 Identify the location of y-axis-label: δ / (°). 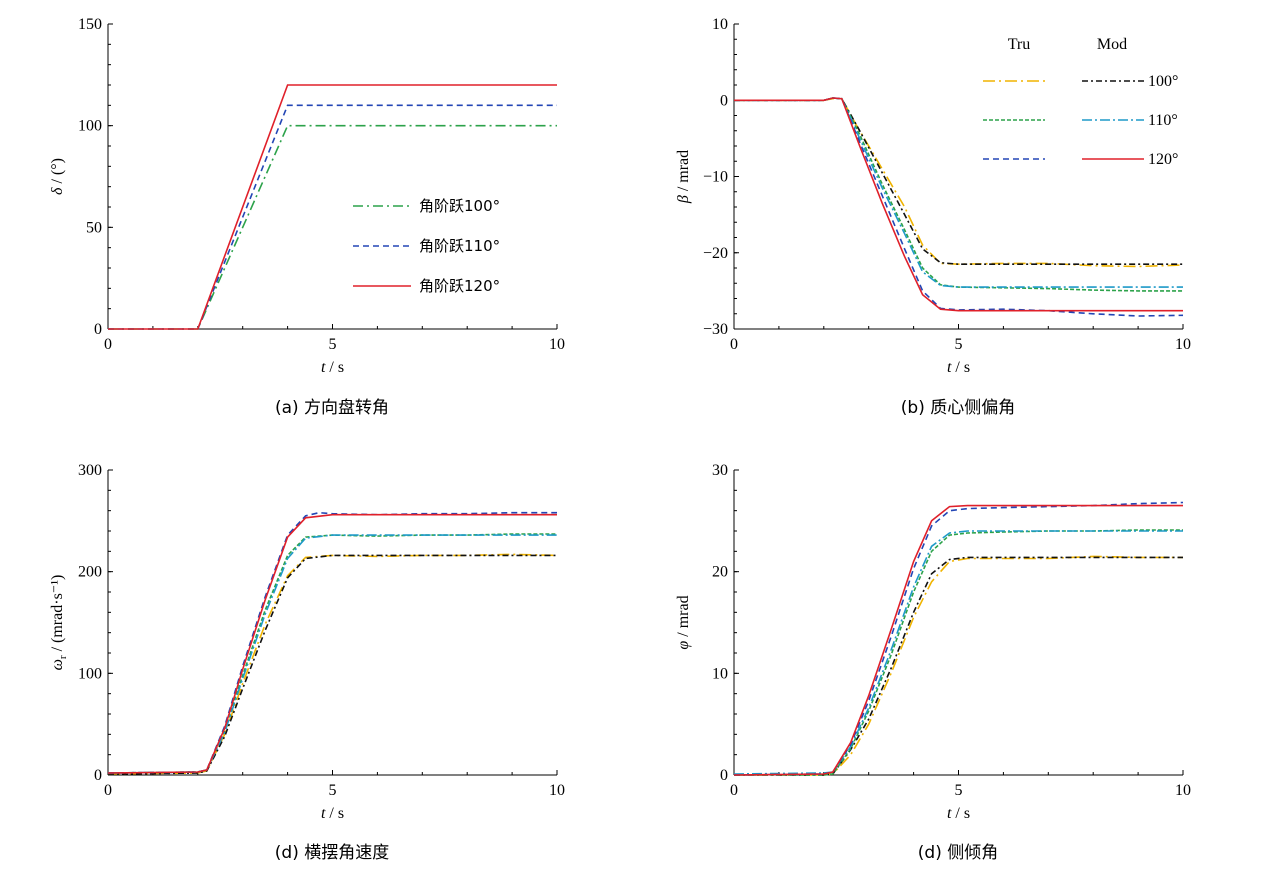
(57, 176).